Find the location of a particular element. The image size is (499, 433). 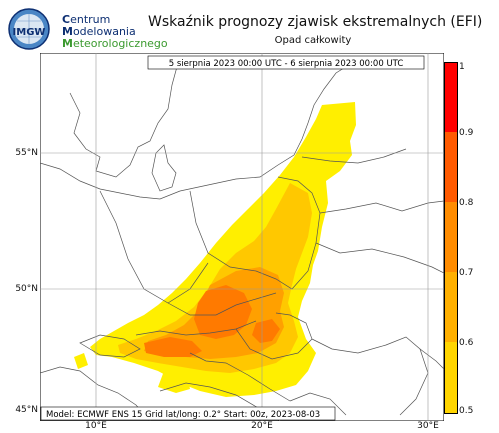

lon-label-30e: 30°E is located at coordinates (428, 426).